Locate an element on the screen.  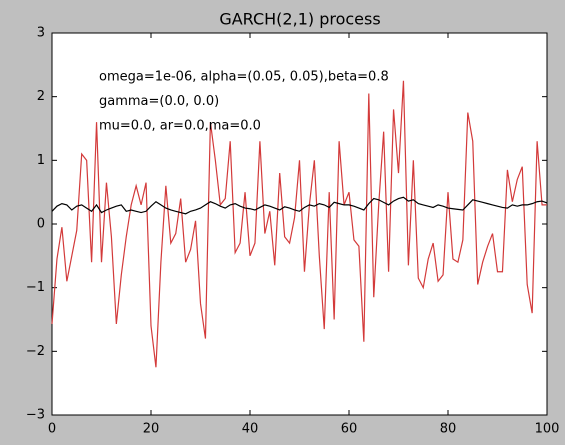
series-line is located at coordinates (299, 205).